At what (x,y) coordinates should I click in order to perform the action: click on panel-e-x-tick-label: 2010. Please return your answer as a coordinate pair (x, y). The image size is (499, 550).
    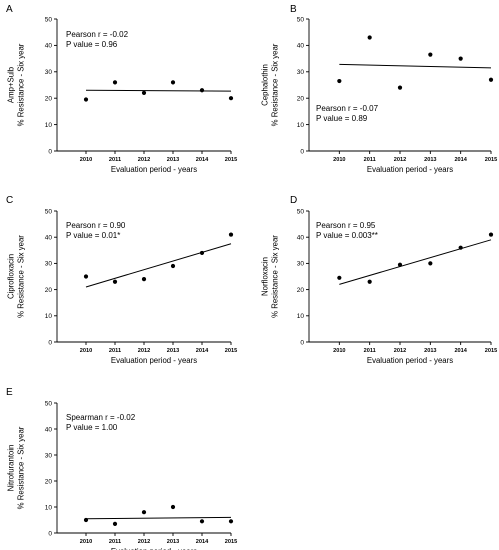
    Looking at the image, I should click on (86, 542).